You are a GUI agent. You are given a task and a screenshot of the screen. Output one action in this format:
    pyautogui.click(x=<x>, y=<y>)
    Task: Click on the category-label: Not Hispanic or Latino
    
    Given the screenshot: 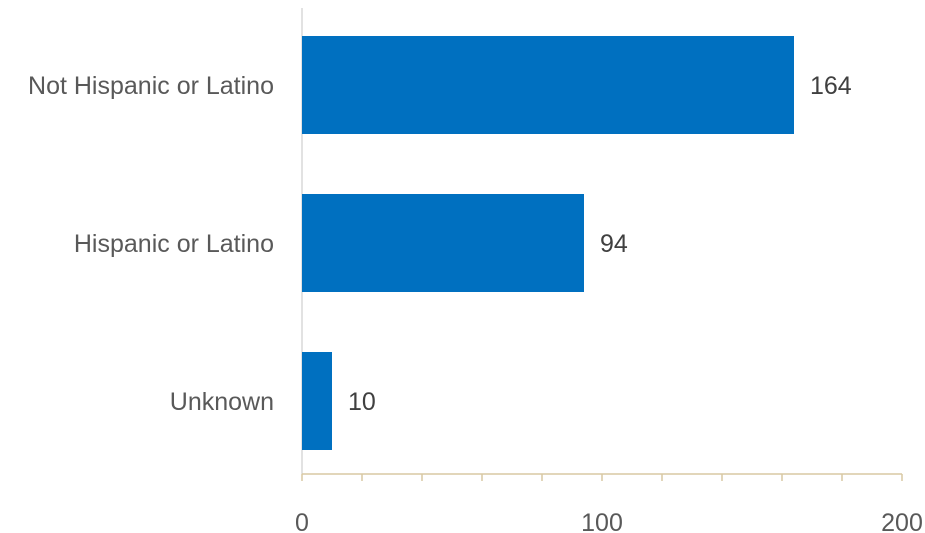 What is the action you would take?
    pyautogui.click(x=151, y=86)
    